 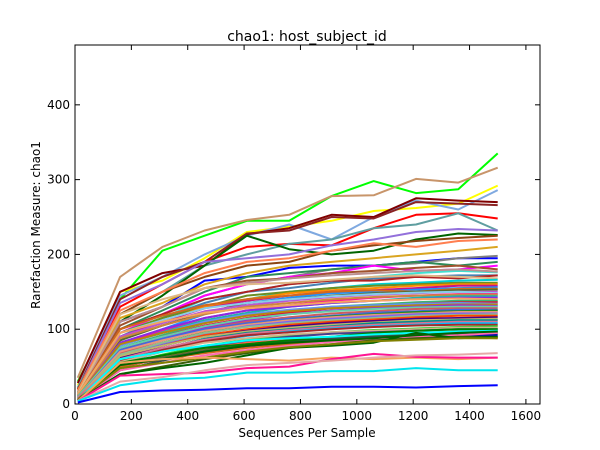 What do you see at coordinates (36, 225) in the screenshot?
I see `y-axis-label: Rarefaction Measure: chao1` at bounding box center [36, 225].